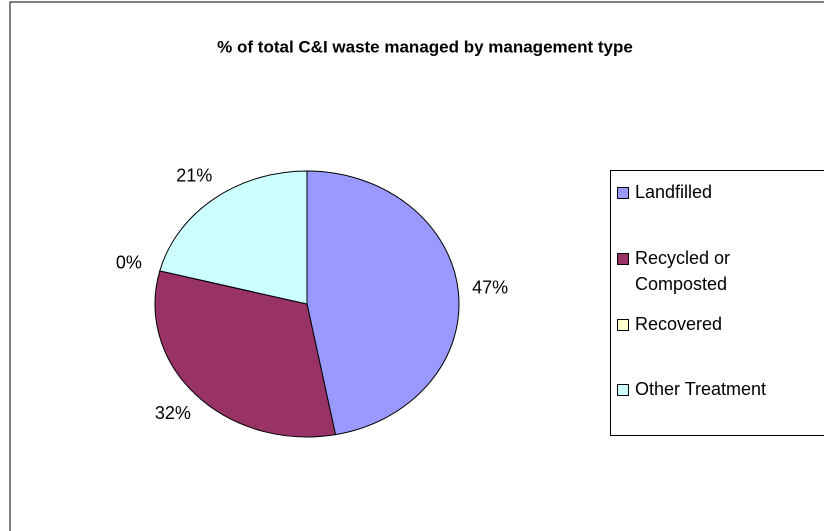 The width and height of the screenshot is (824, 531). I want to click on legend-label: Other Treatment, so click(701, 389).